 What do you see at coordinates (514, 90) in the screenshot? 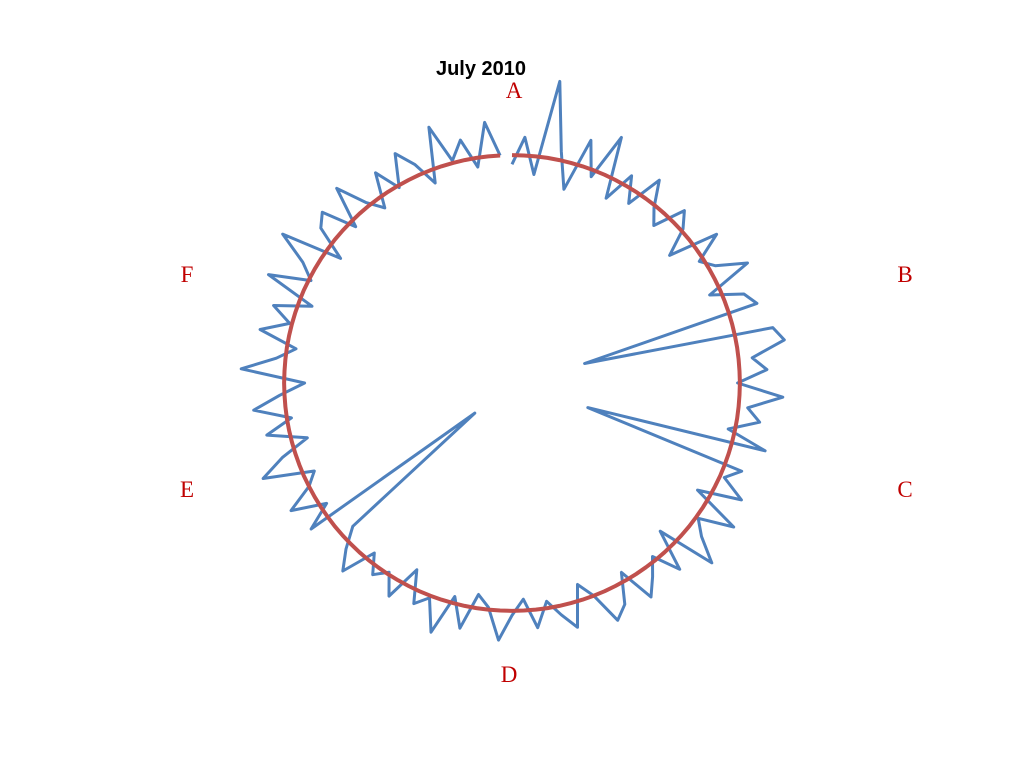
I see `annotation: A` at bounding box center [514, 90].